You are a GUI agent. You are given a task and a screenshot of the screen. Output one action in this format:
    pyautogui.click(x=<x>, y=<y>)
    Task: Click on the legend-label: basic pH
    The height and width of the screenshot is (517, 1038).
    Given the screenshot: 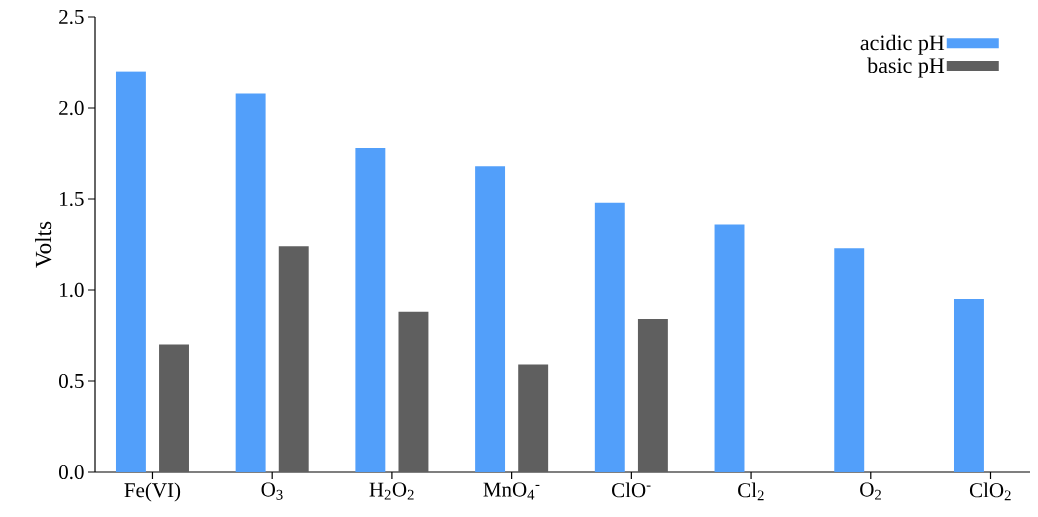 What is the action you would take?
    pyautogui.click(x=906, y=67)
    